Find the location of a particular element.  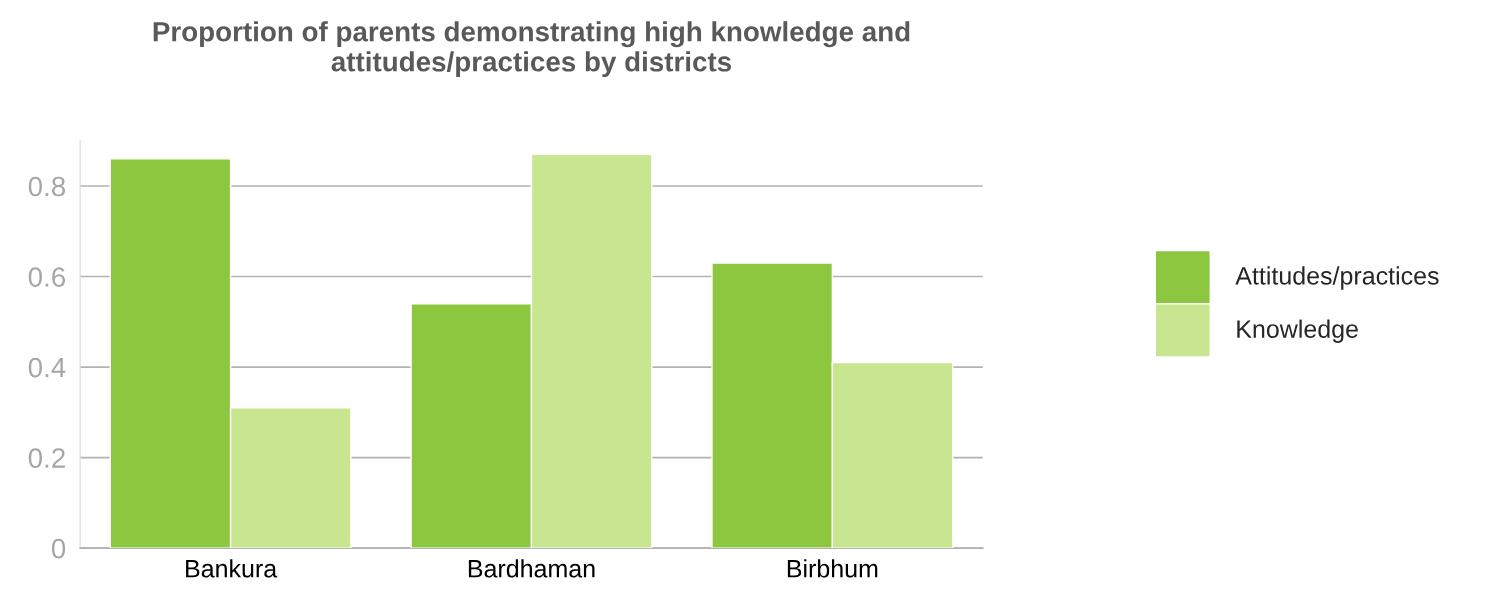

legend-label: Attitudes/practices is located at coordinates (1337, 278).